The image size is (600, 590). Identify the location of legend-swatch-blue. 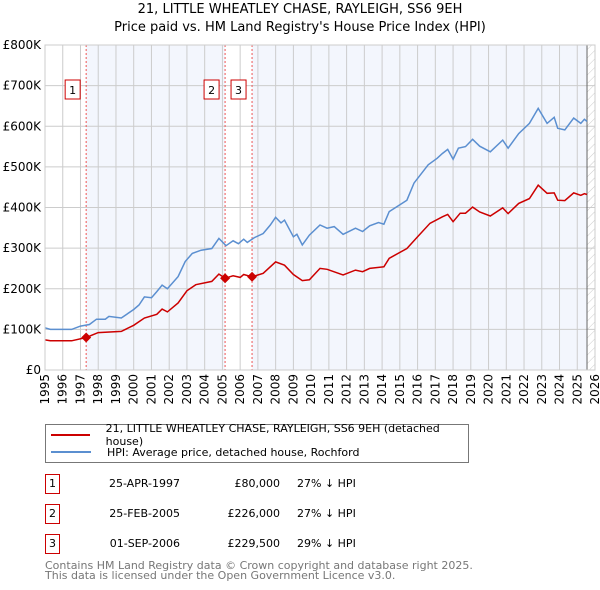
(71, 452).